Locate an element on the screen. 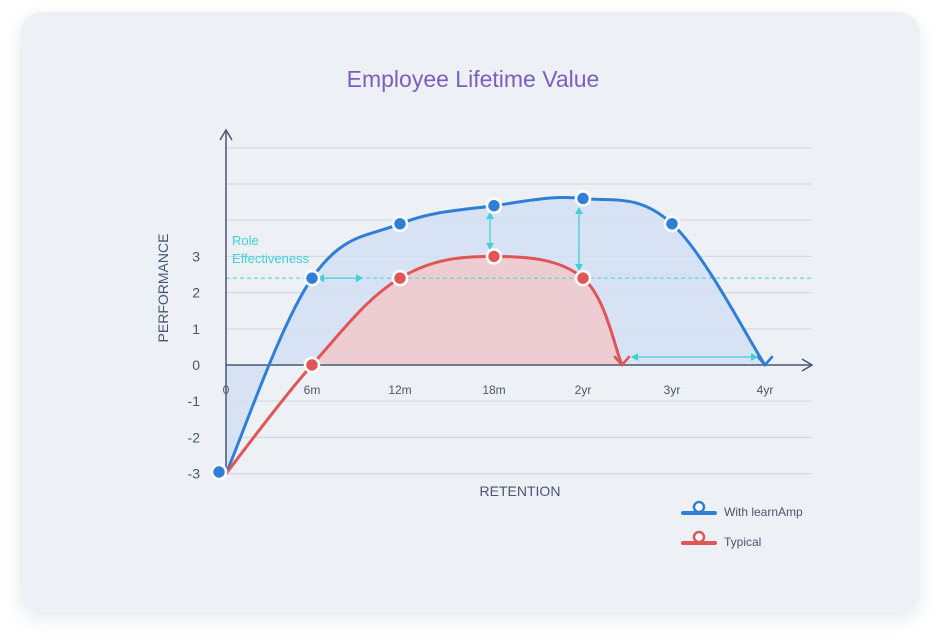  x-axis-title: RETENTION is located at coordinates (520, 491).